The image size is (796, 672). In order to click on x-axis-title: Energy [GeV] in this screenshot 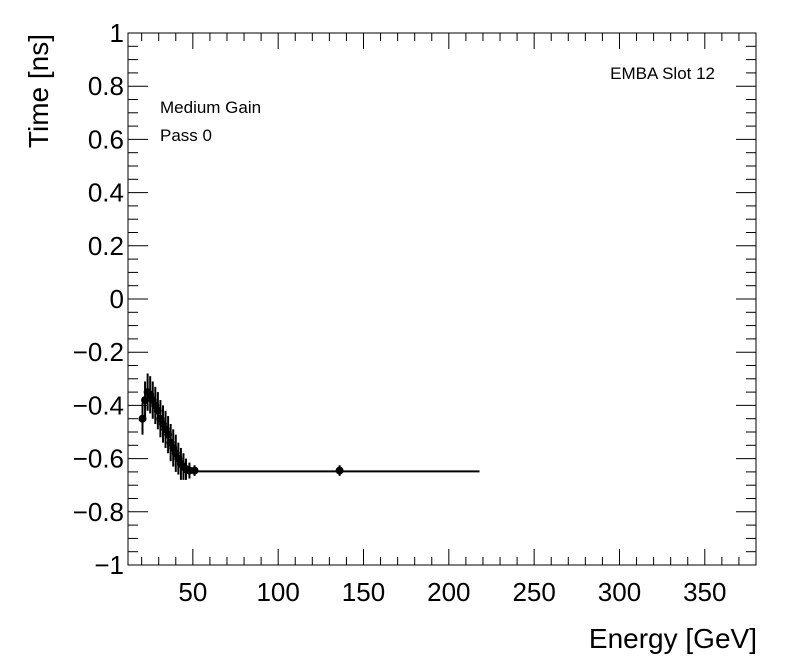, I will do `click(673, 638)`.